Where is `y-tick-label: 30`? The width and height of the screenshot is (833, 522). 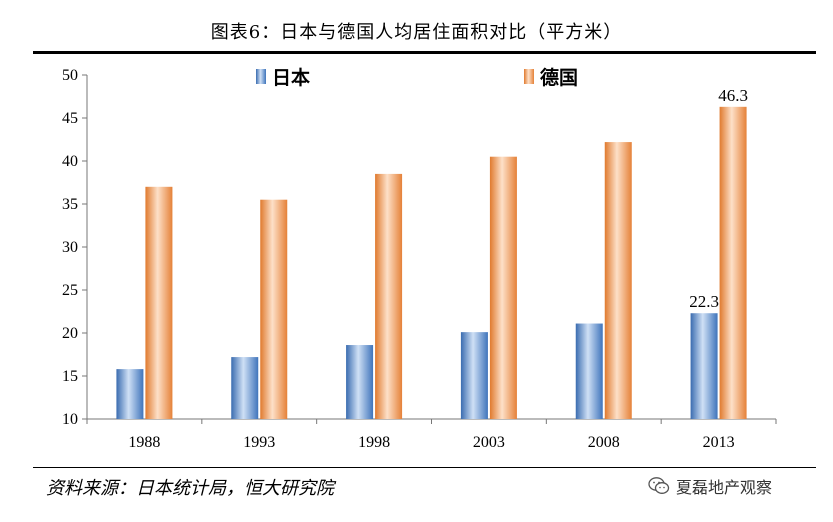
y-tick-label: 30 is located at coordinates (70, 247).